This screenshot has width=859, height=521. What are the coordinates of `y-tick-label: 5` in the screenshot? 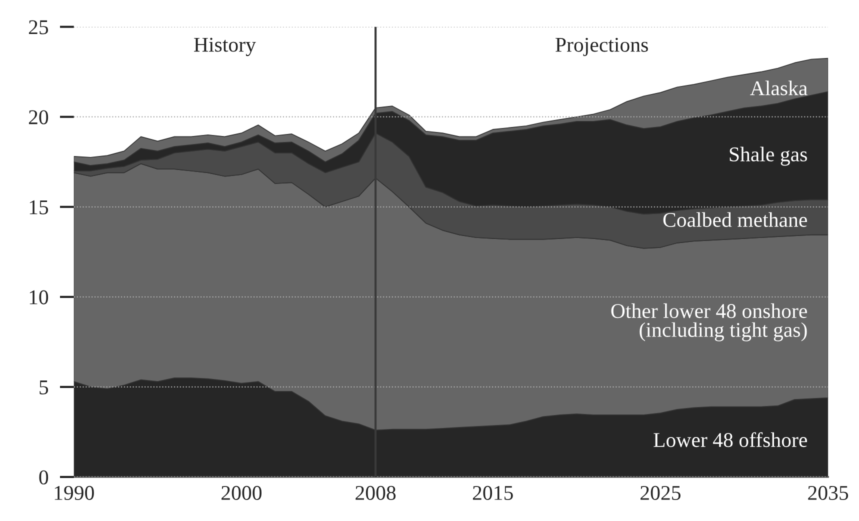 It's located at (44, 387).